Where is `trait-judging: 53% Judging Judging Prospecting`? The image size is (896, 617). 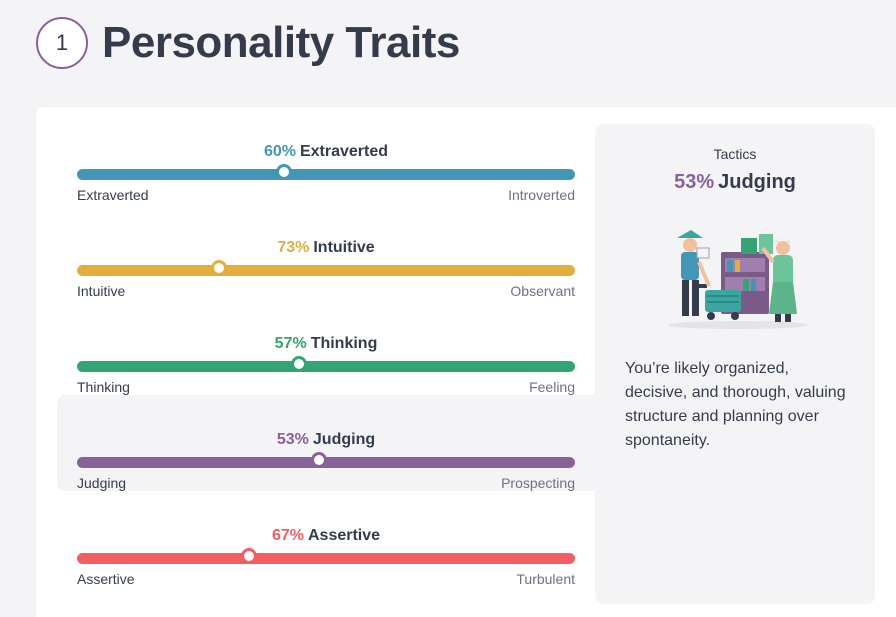 trait-judging: 53% Judging Judging Prospecting is located at coordinates (326, 443).